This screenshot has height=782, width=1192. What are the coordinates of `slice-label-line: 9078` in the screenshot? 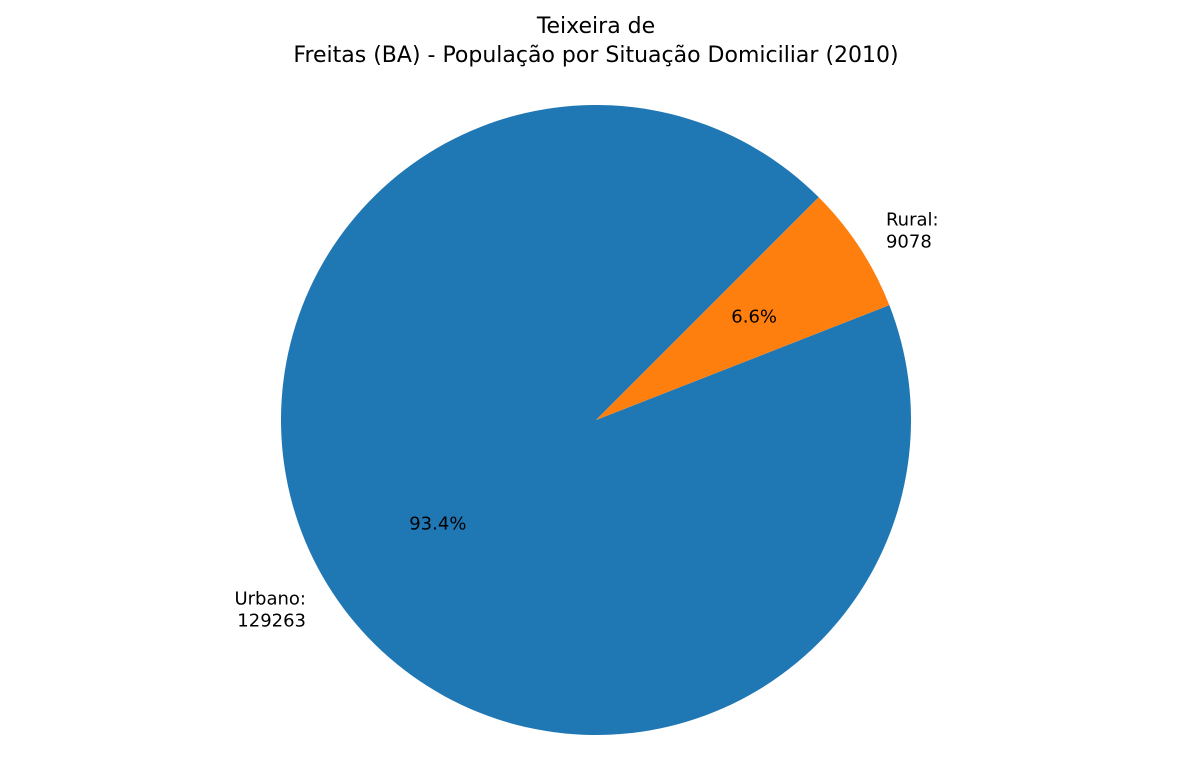 It's located at (909, 241).